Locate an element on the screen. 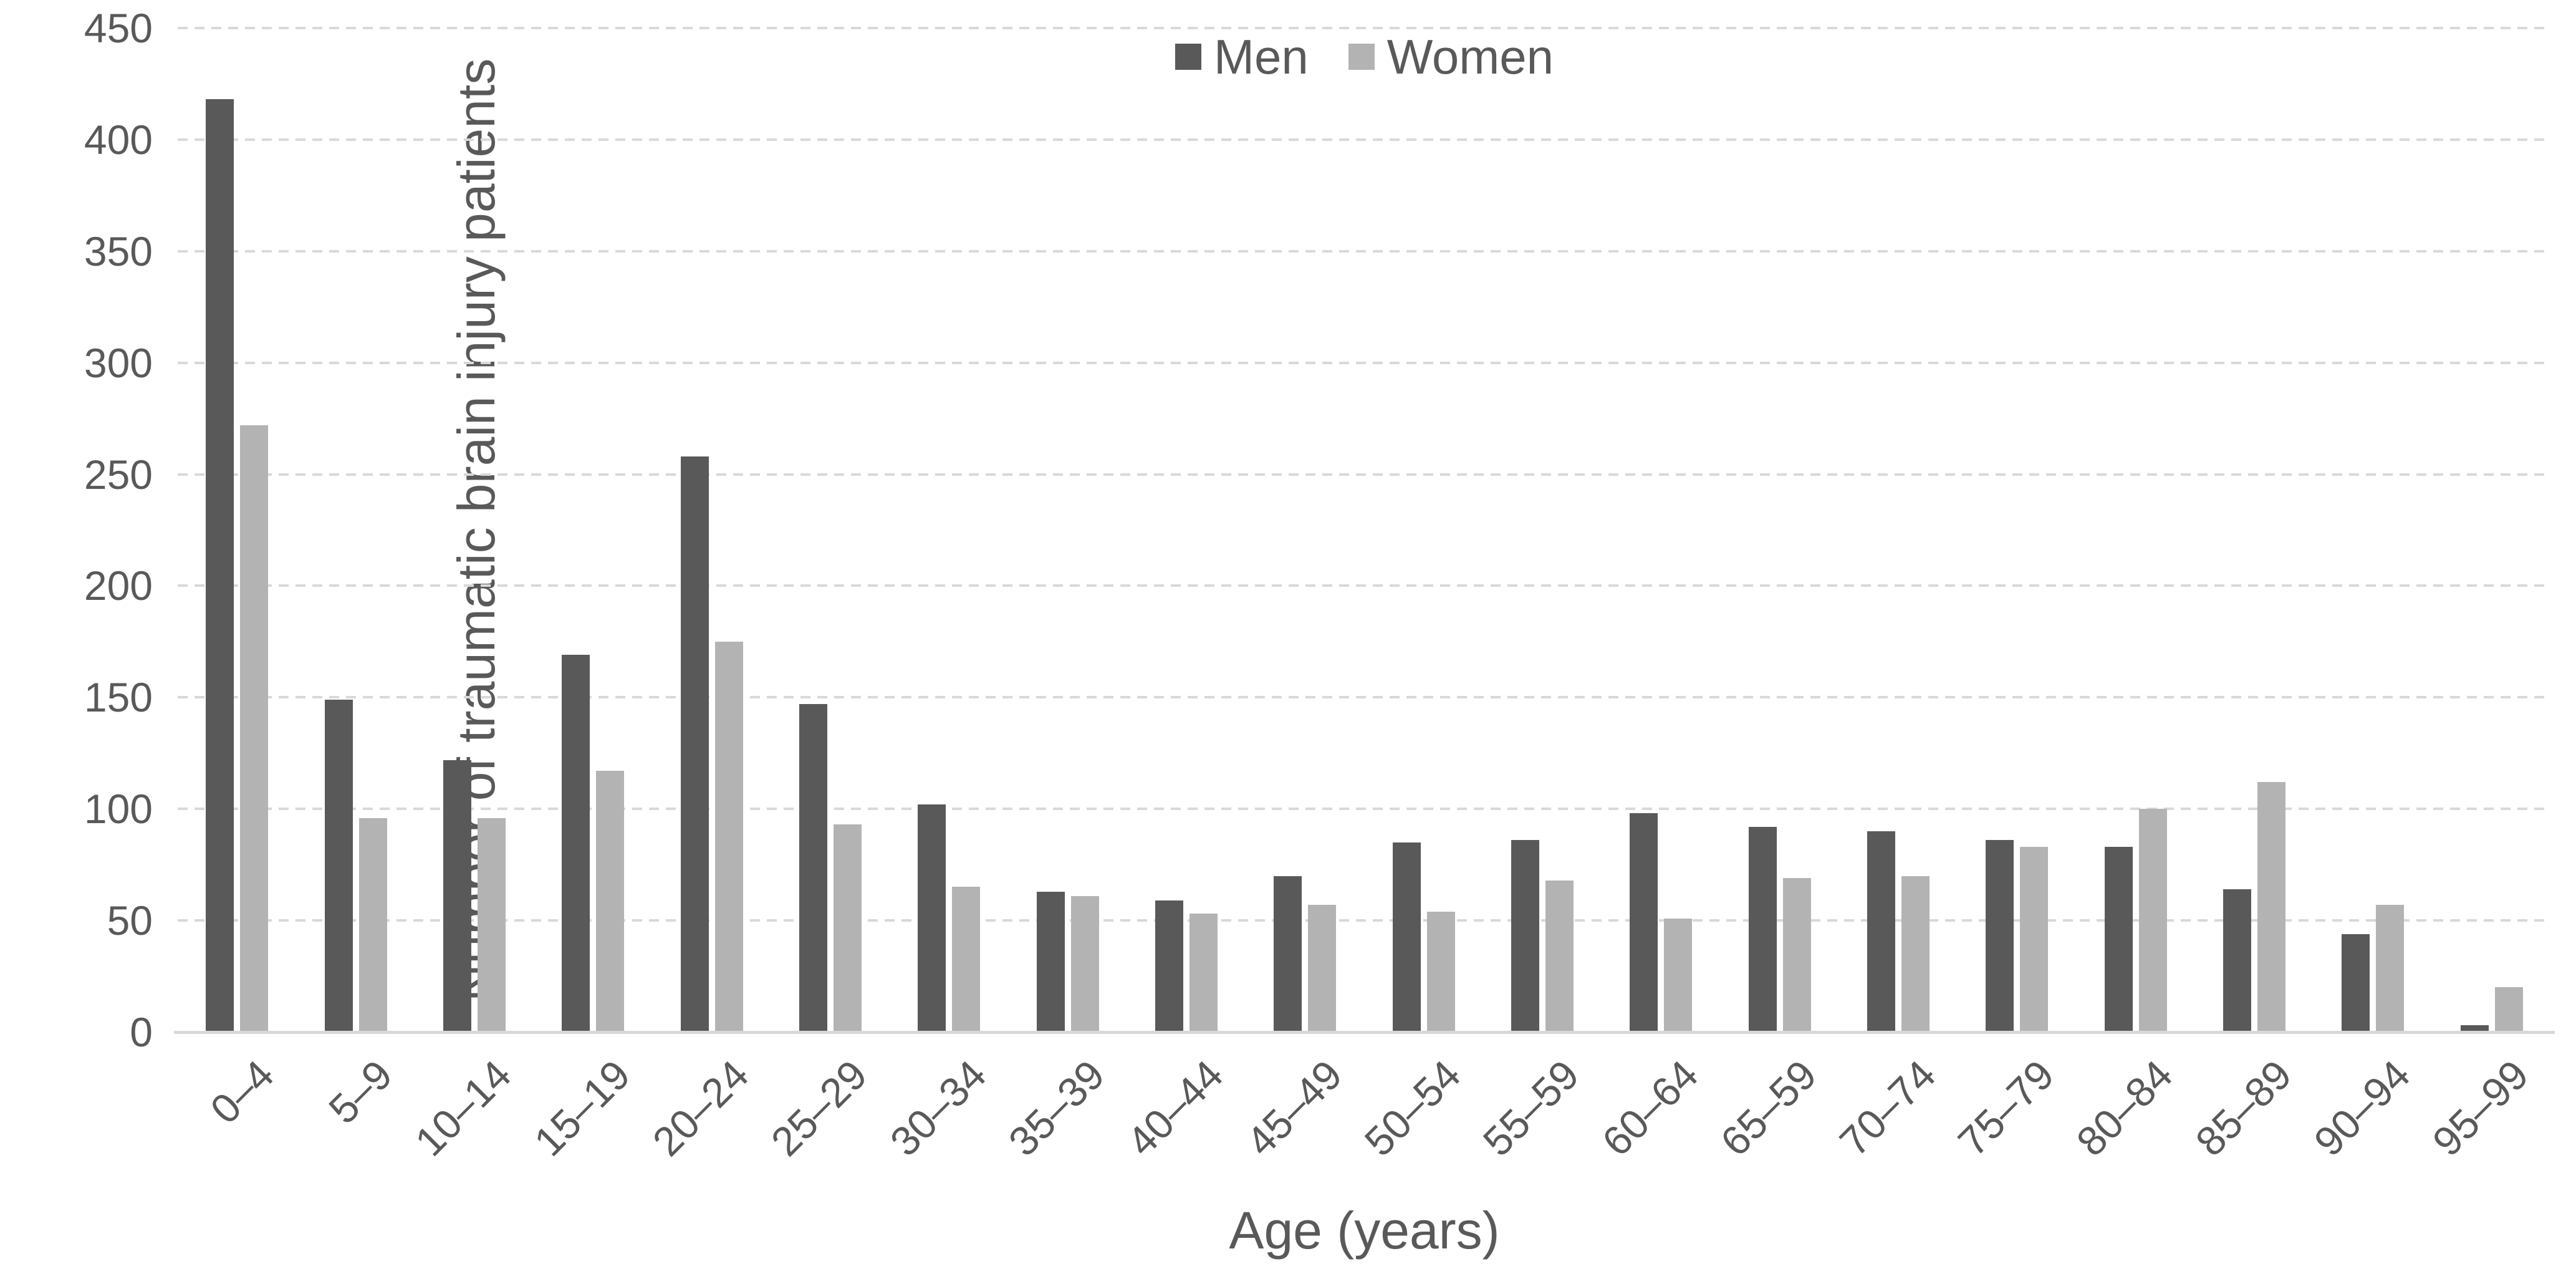 The height and width of the screenshot is (1279, 2576). bar-men-5–9 is located at coordinates (338, 866).